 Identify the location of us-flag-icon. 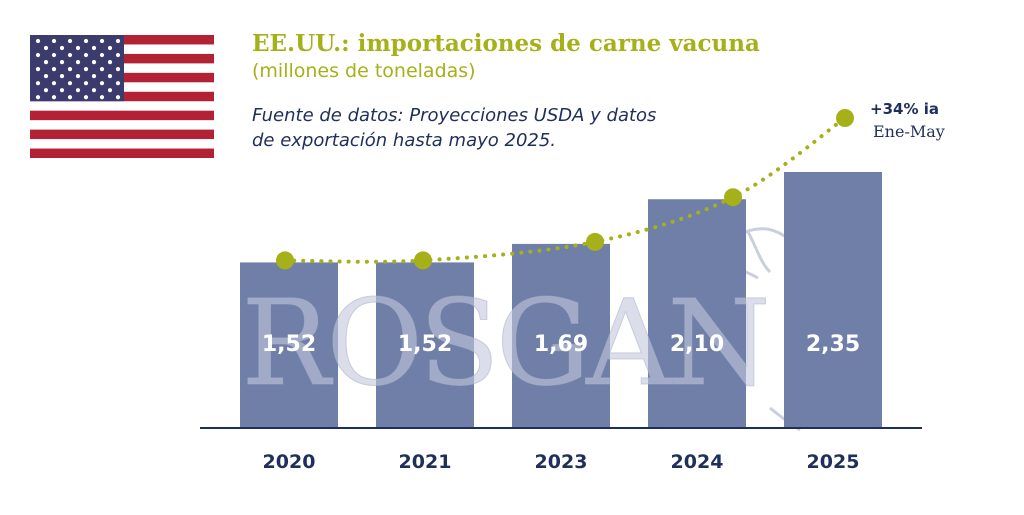
(122, 96).